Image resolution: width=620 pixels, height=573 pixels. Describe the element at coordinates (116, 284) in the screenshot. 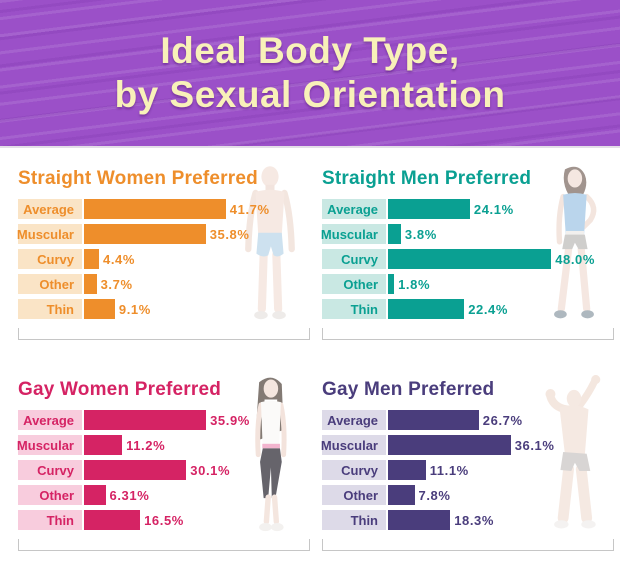

I see `value-label: 3.7%` at that location.